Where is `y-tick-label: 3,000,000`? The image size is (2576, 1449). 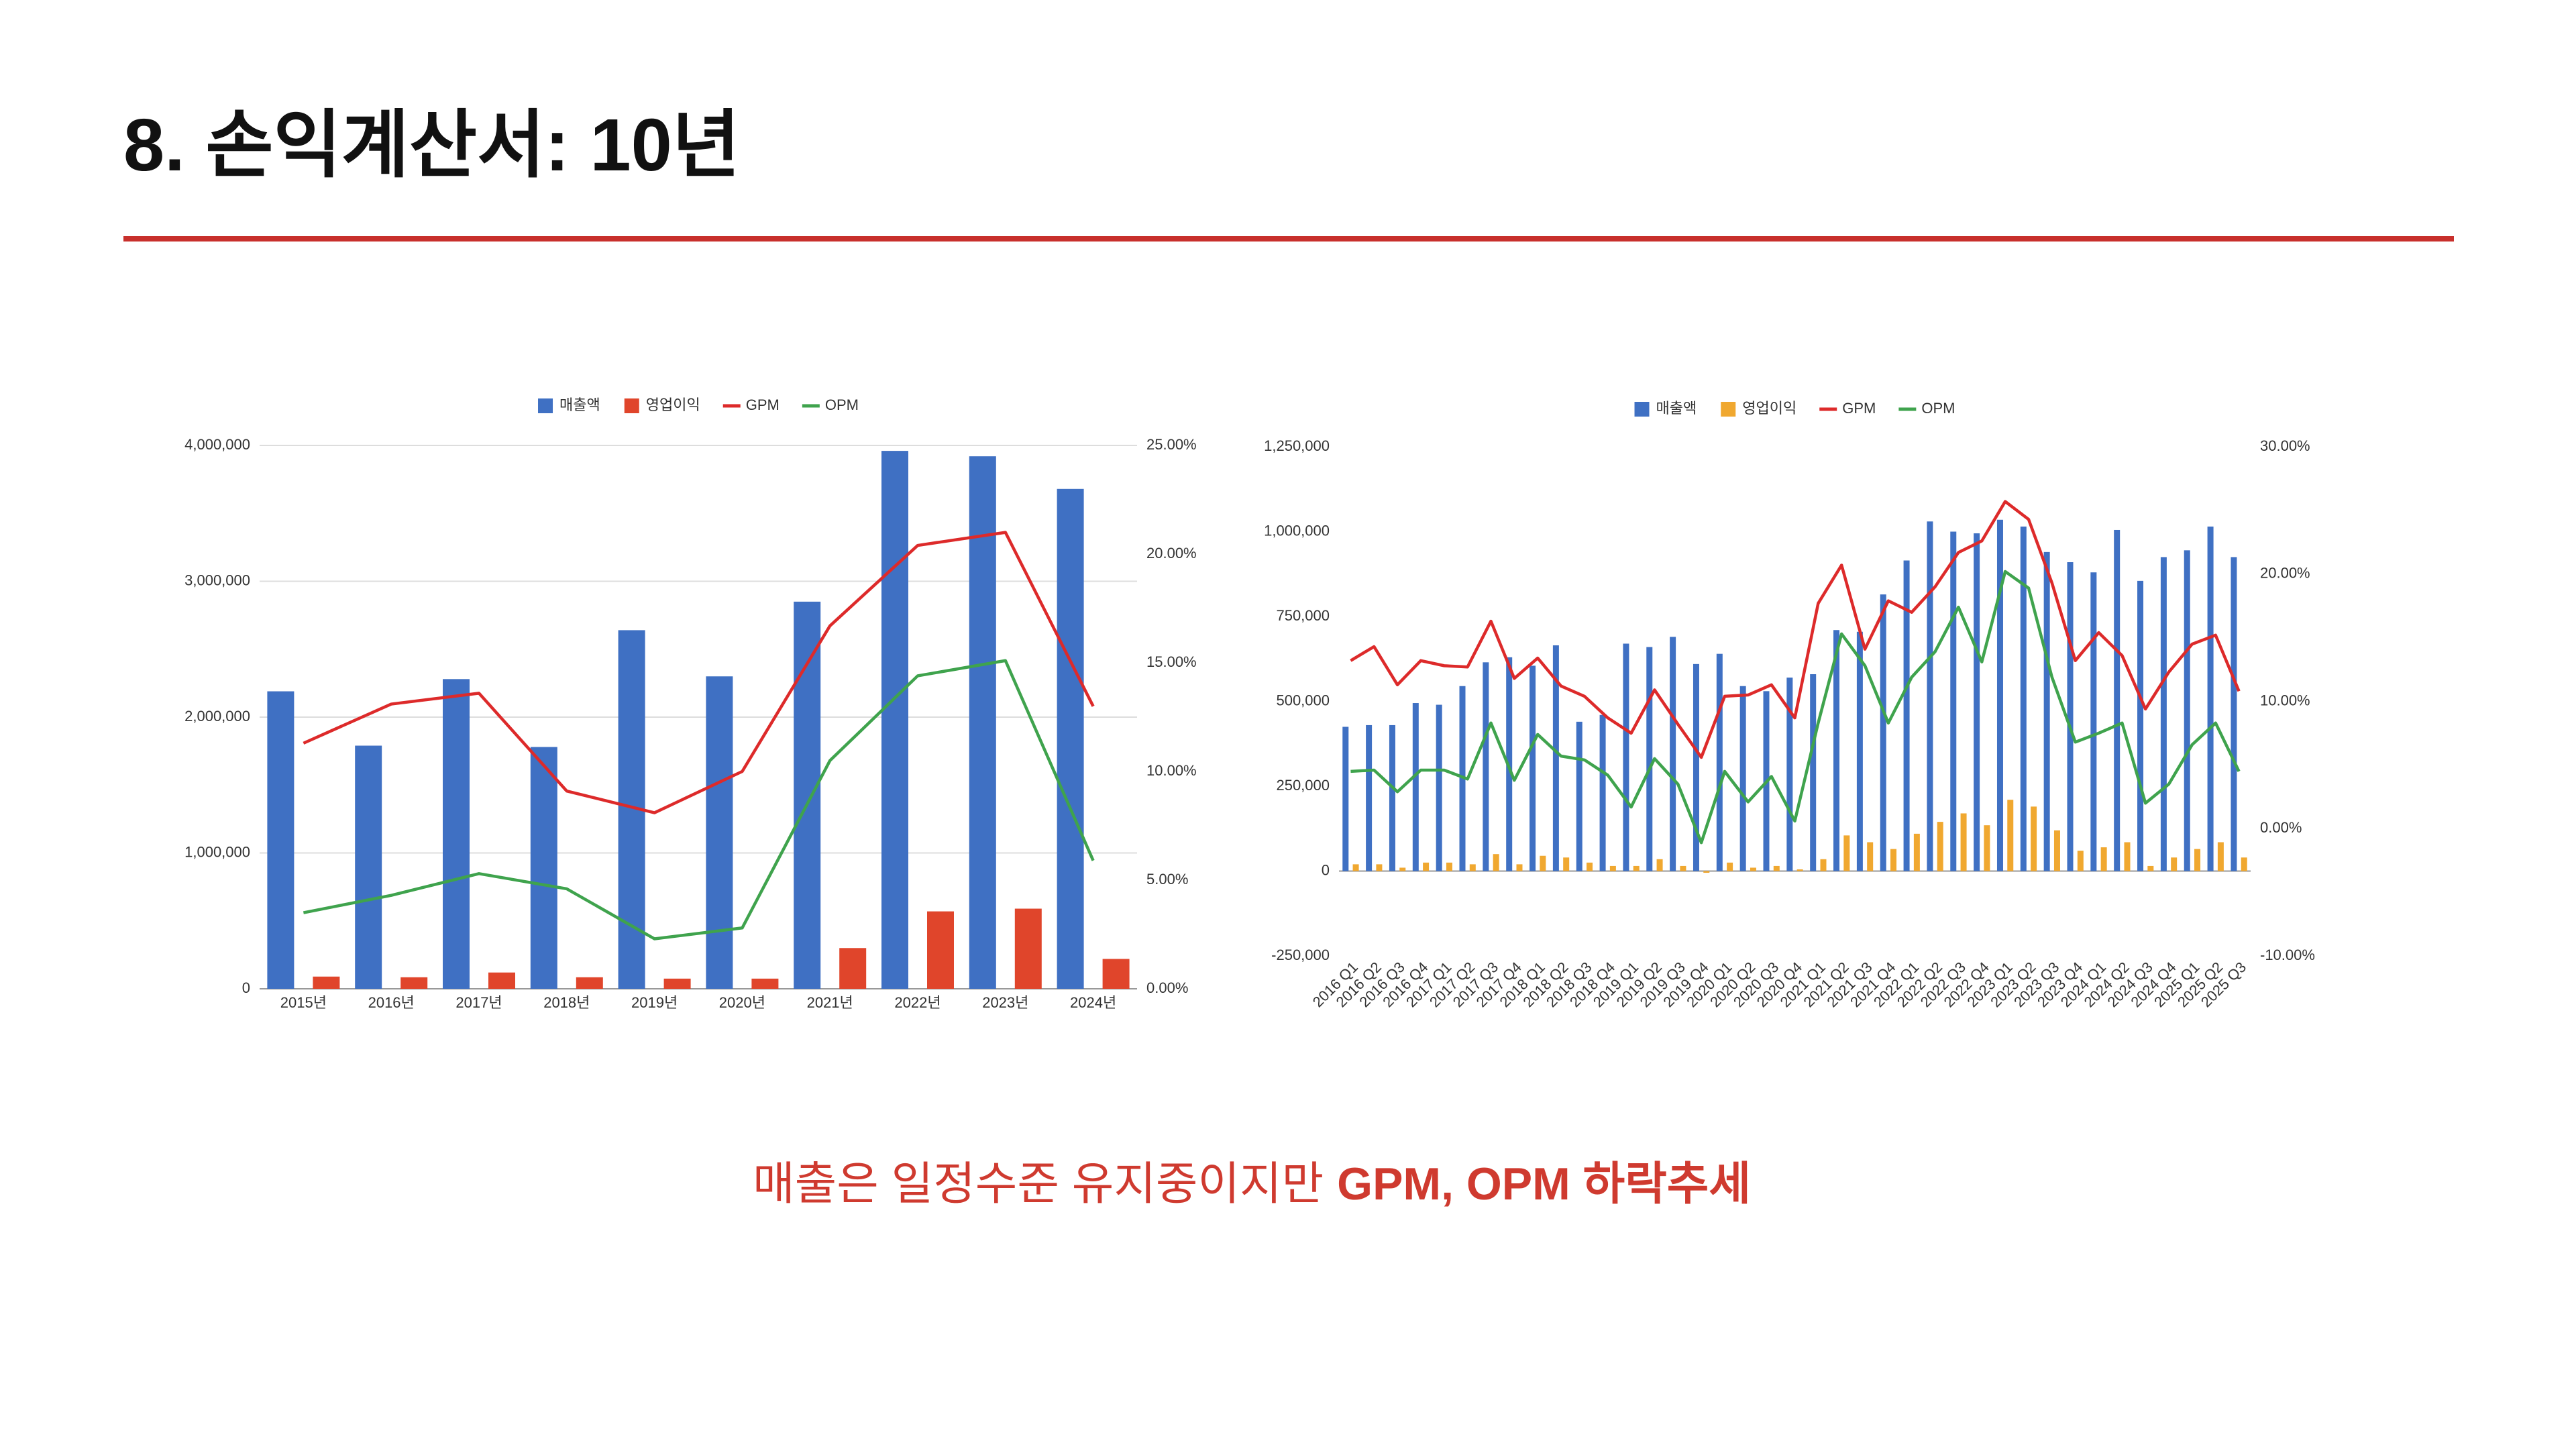
y-tick-label: 3,000,000 is located at coordinates (217, 580).